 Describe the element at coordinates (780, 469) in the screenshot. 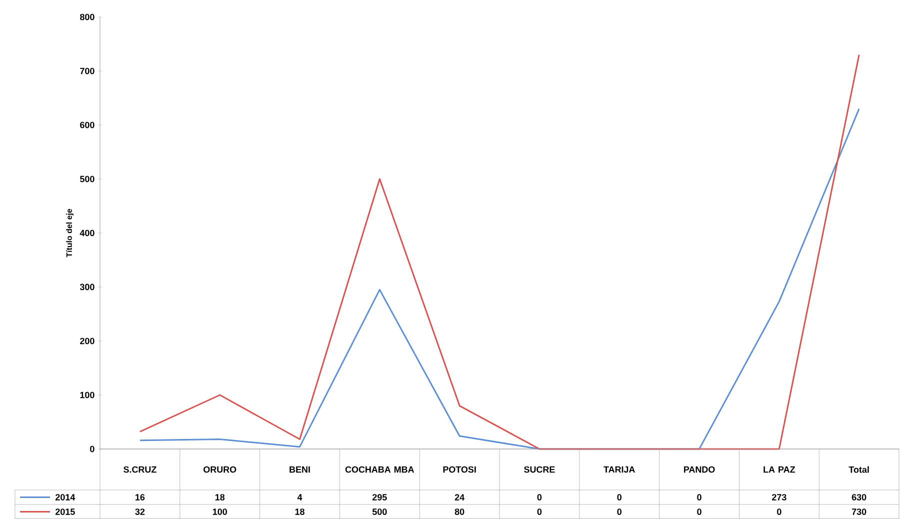

I see `x-tick-label: LA PAZ` at that location.